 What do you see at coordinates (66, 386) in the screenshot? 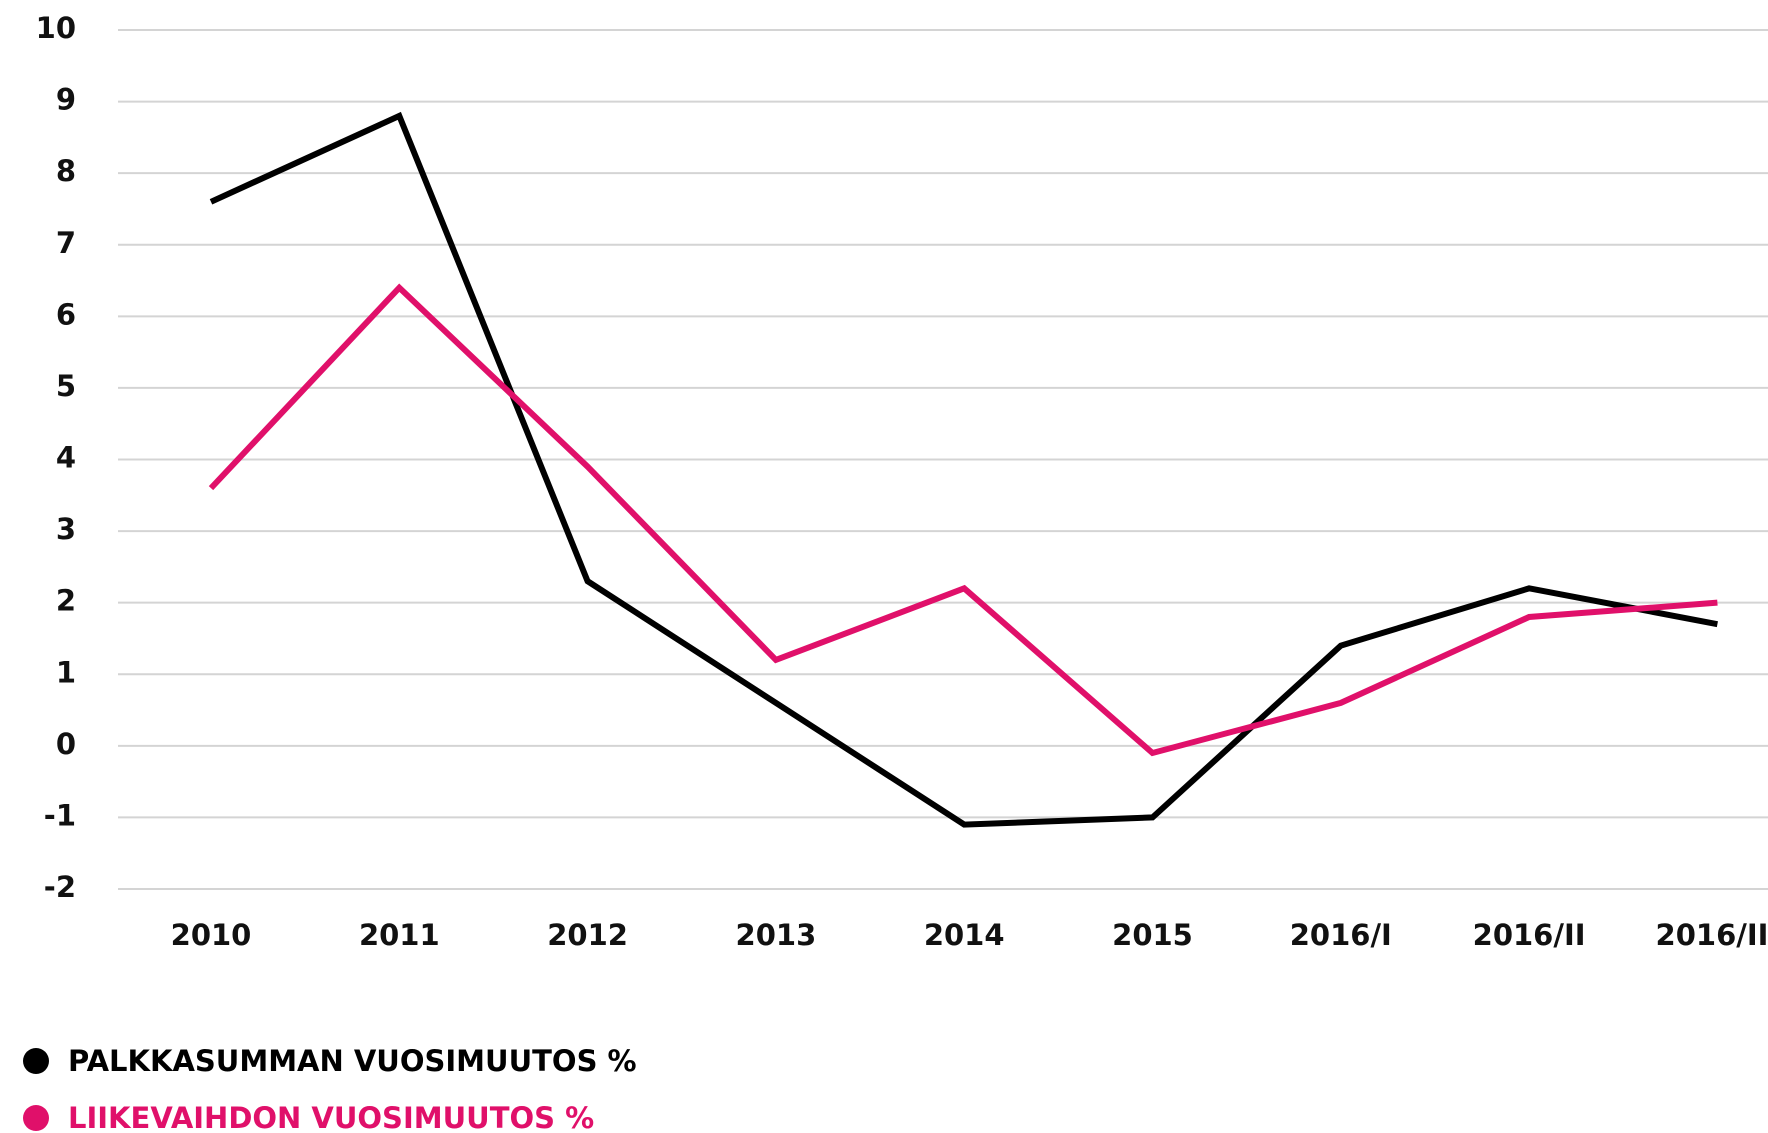
I see `y-tick-label: 5` at bounding box center [66, 386].